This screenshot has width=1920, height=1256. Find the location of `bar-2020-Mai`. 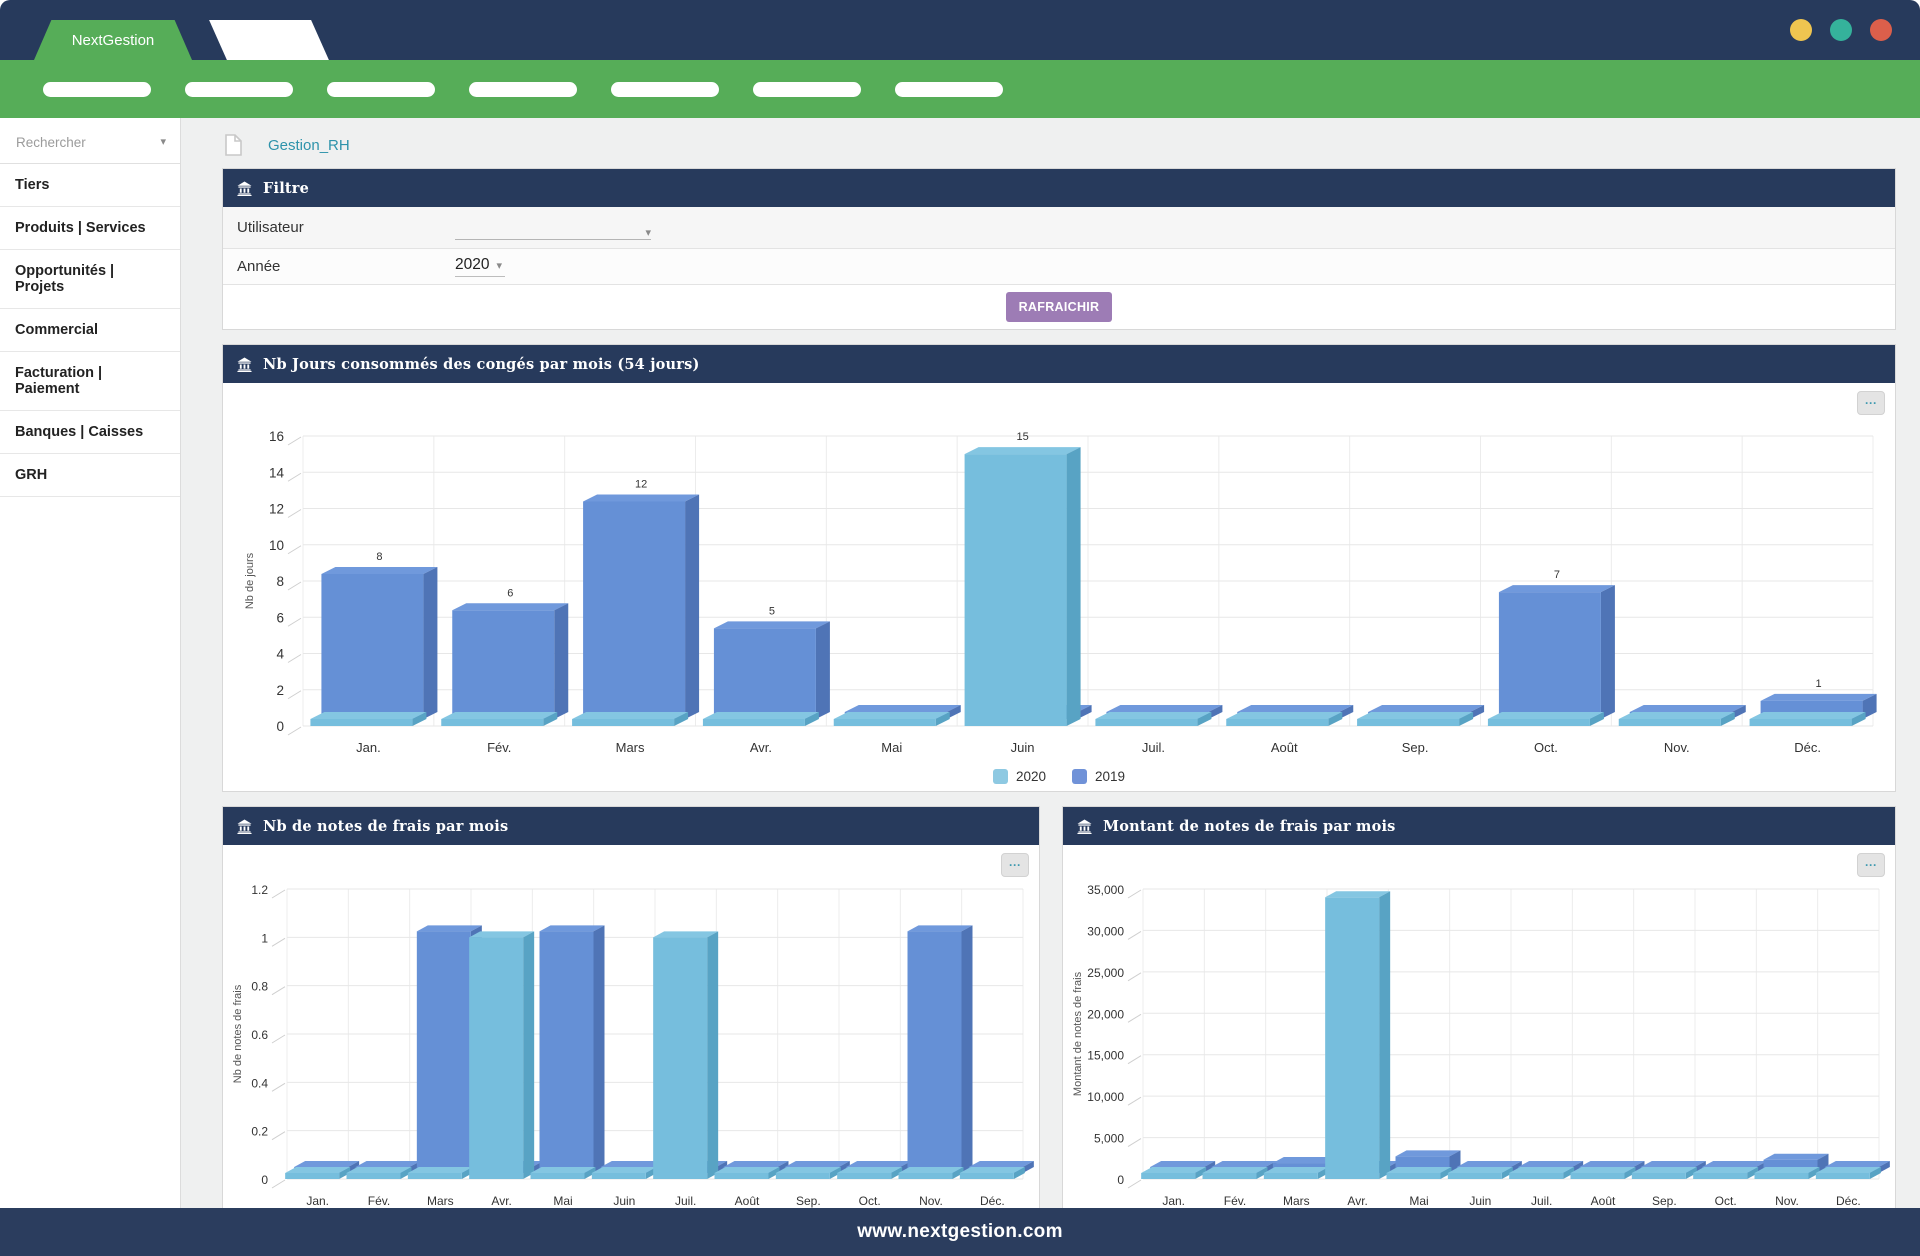

bar-2020-Mai is located at coordinates (563, 1173).